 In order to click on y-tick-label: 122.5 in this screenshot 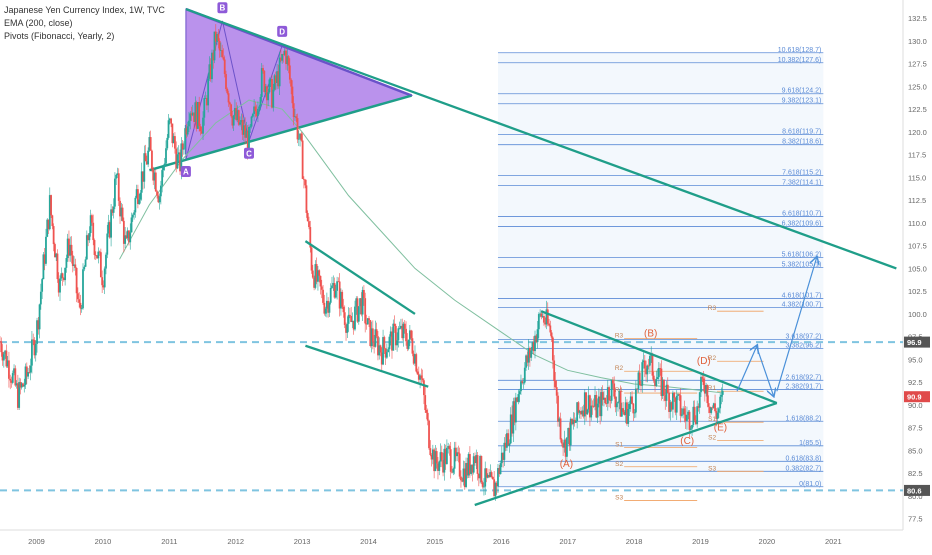, I will do `click(917, 109)`.